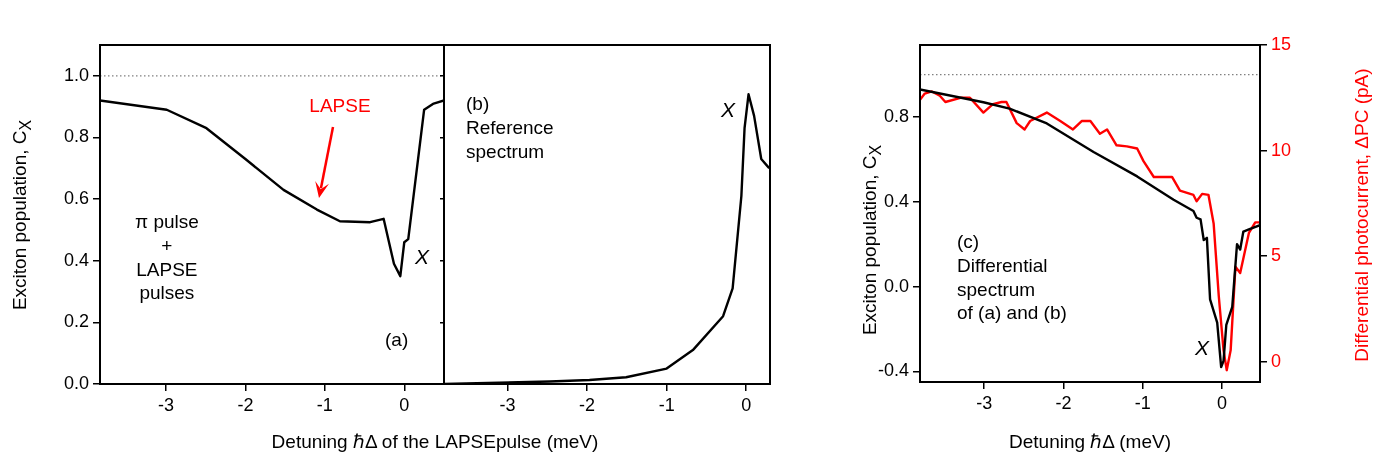 This screenshot has height=463, width=1386. Describe the element at coordinates (397, 340) in the screenshot. I see `annotation: (a)` at that location.